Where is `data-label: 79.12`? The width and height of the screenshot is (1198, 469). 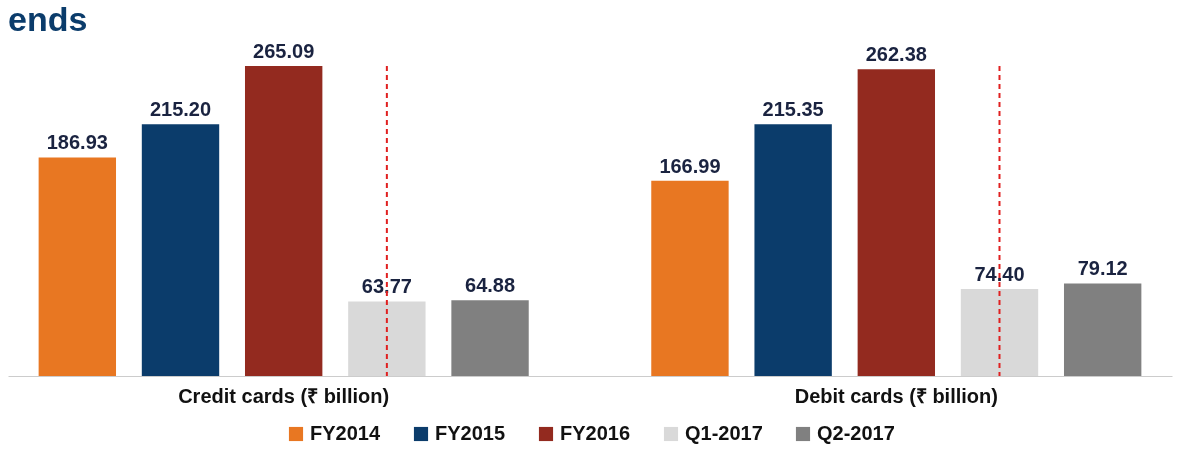 data-label: 79.12 is located at coordinates (1102, 268).